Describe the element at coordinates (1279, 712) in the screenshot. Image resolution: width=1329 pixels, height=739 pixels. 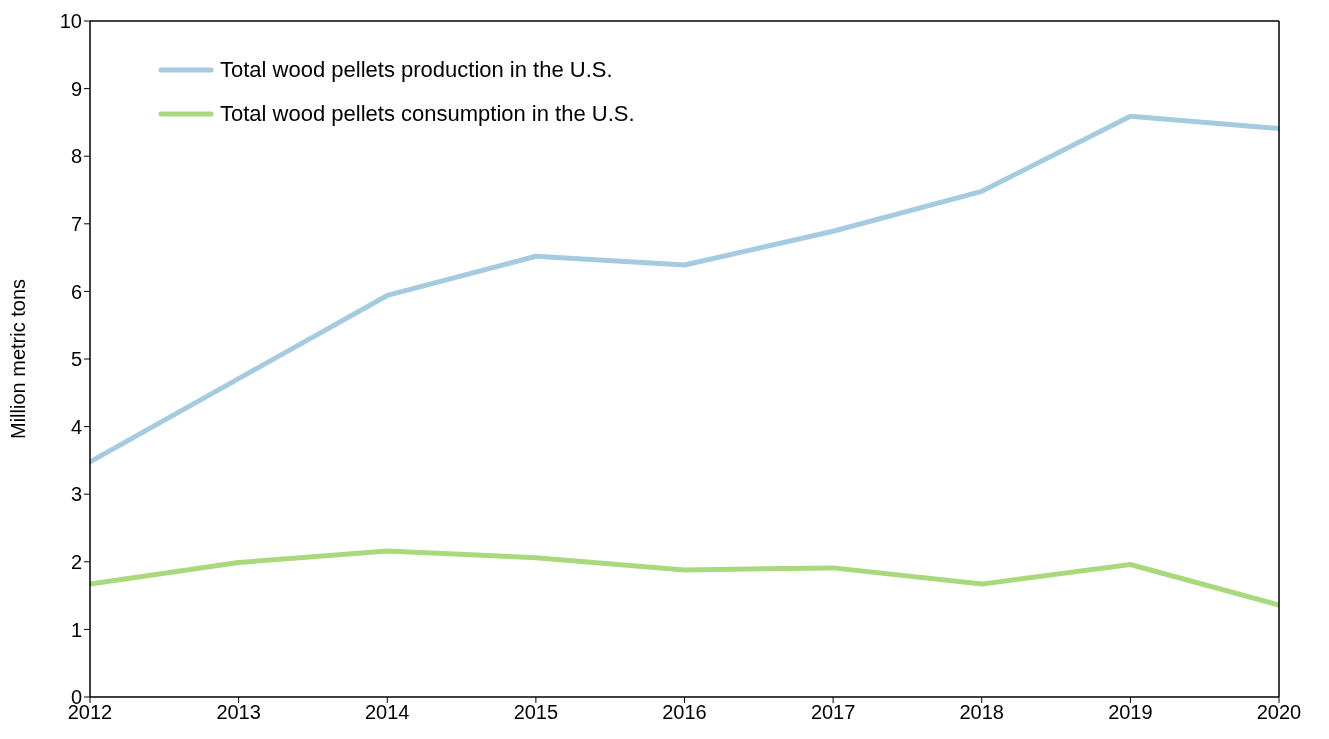
I see `x-tick-label: 2020` at that location.